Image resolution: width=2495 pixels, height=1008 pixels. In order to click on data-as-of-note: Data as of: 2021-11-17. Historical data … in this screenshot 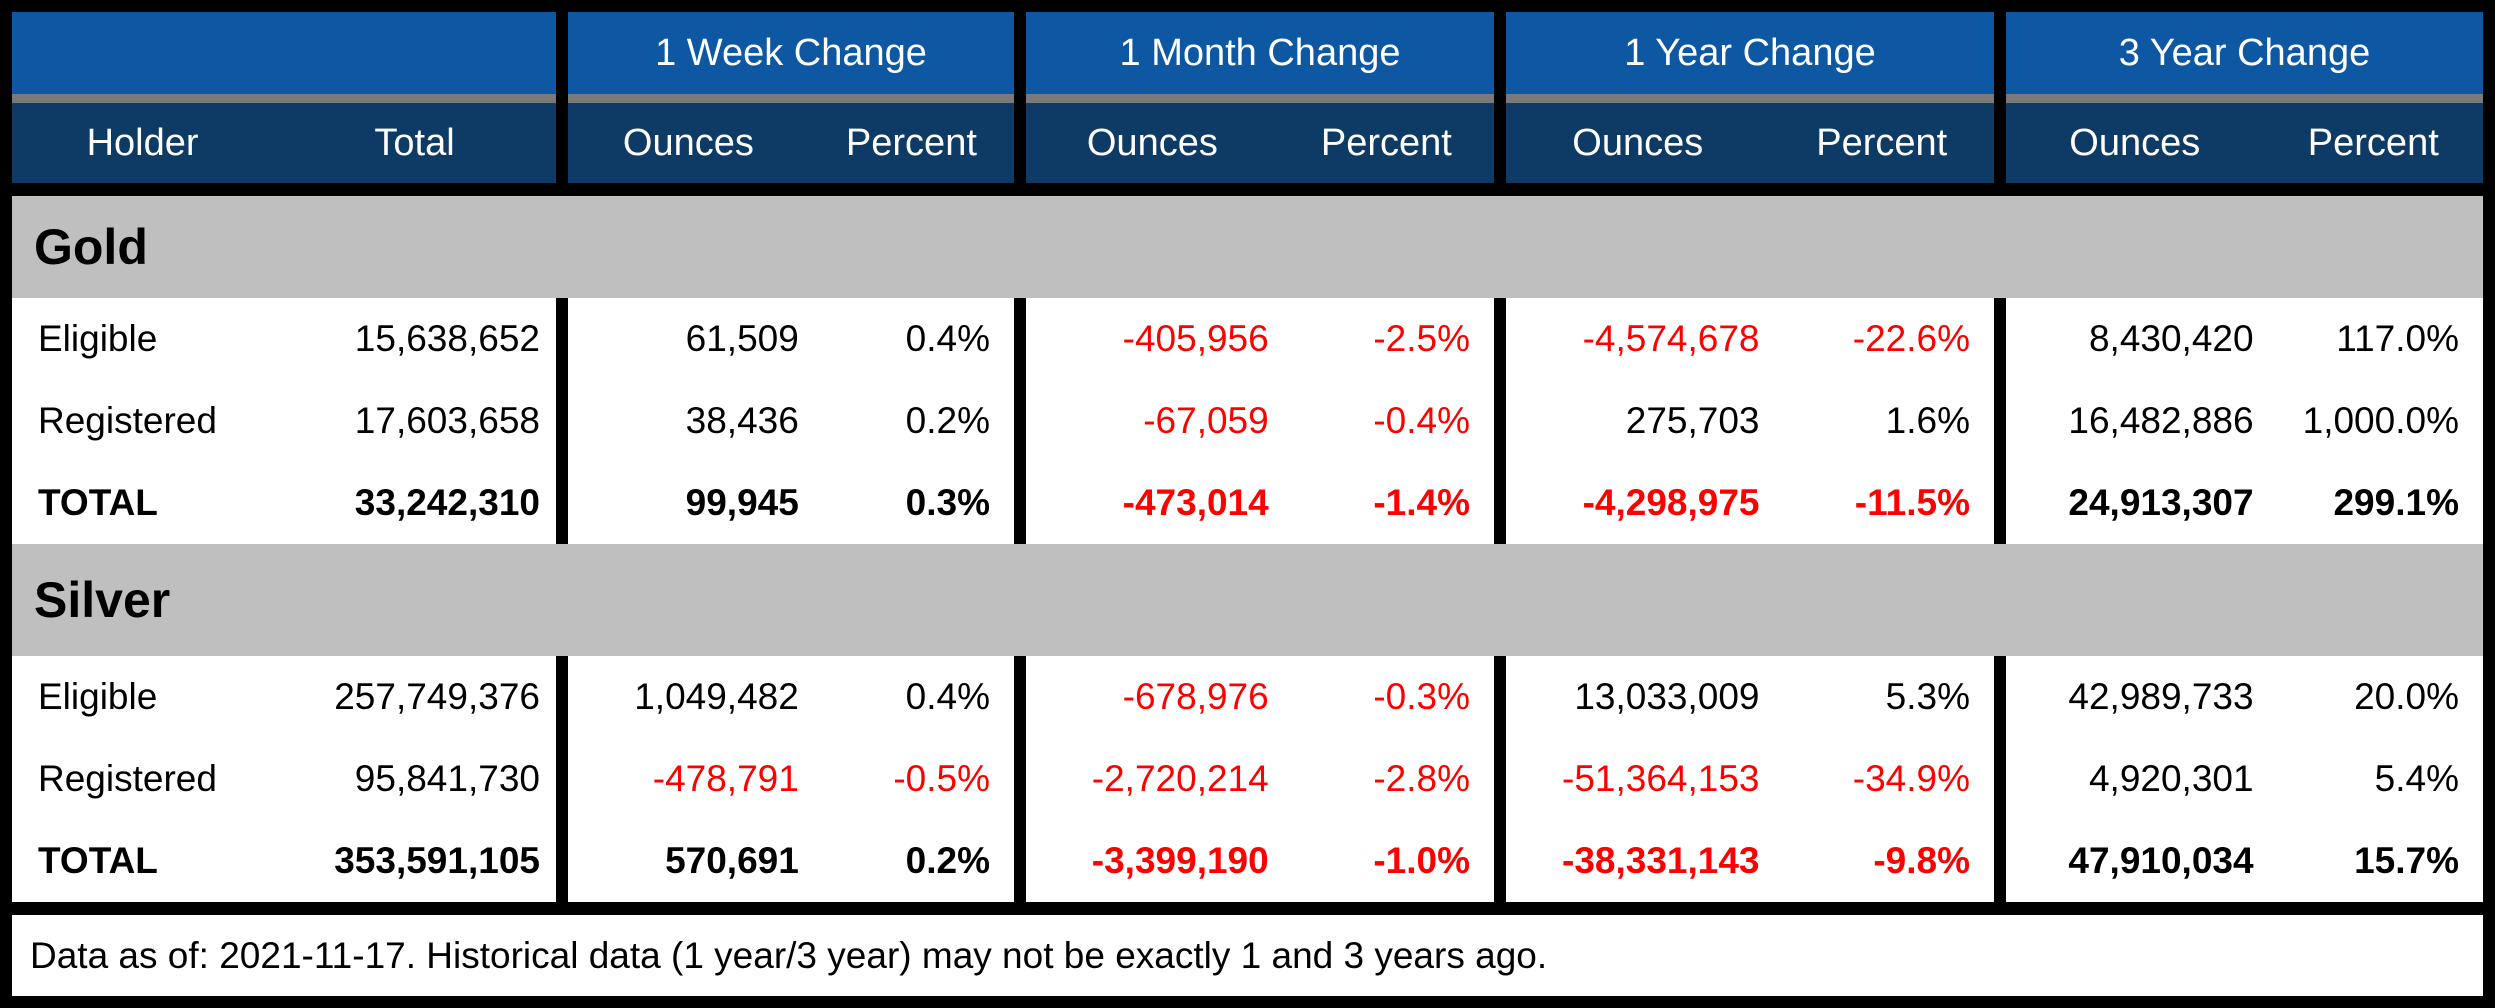, I will do `click(789, 955)`.